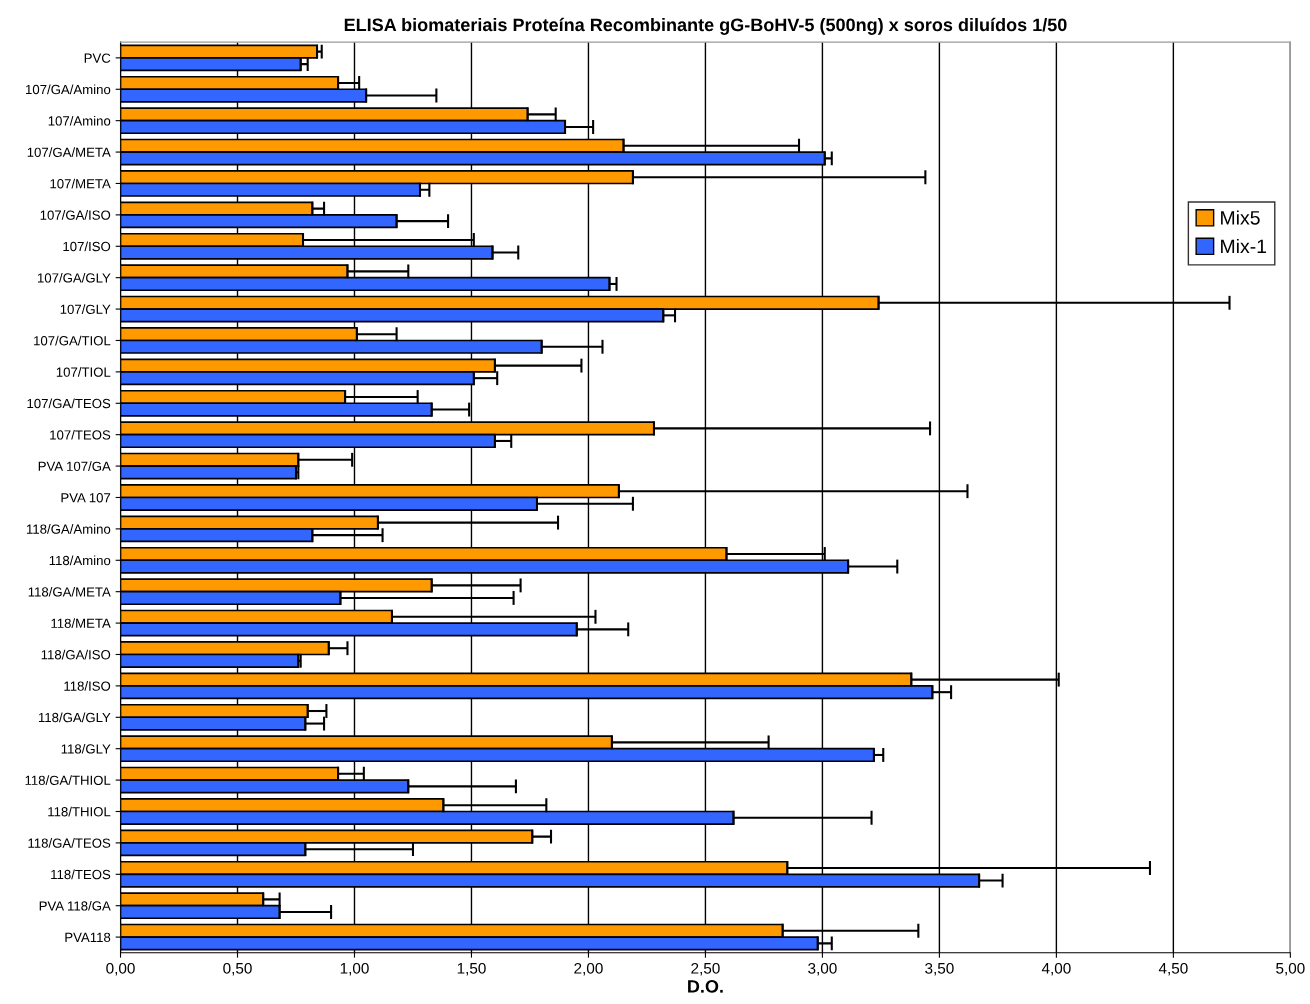 Image resolution: width=1310 pixels, height=1004 pixels. I want to click on y-tick-label: PVA 107/GA, so click(74, 466).